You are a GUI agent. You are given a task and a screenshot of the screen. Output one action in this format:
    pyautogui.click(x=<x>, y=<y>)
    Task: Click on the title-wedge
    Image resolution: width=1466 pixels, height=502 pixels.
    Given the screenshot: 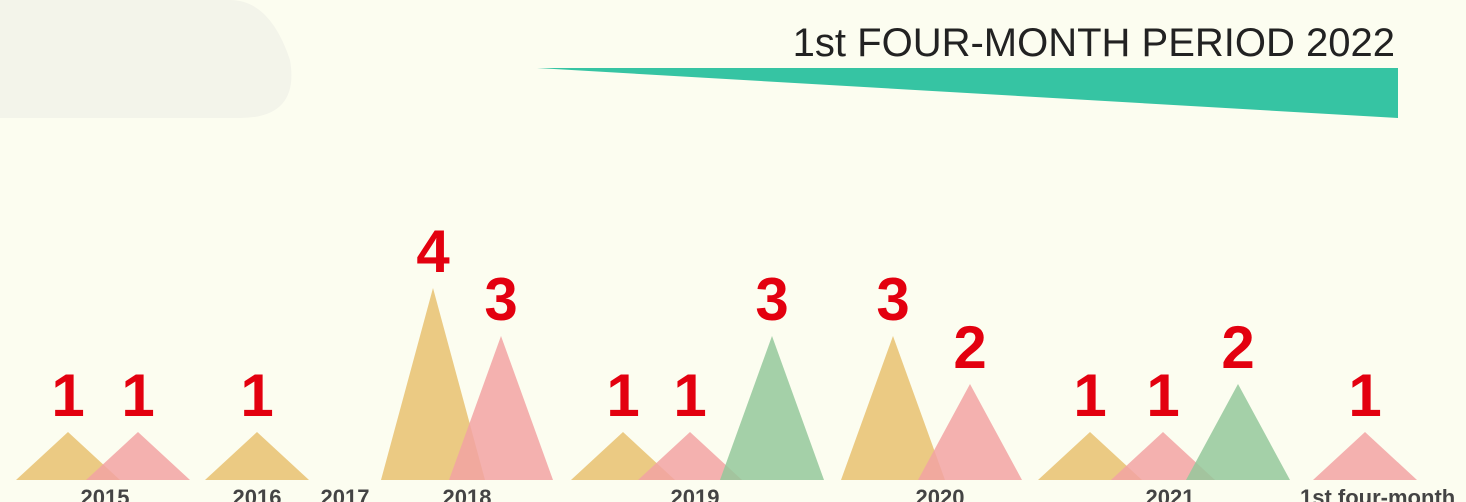 What is the action you would take?
    pyautogui.click(x=967, y=93)
    